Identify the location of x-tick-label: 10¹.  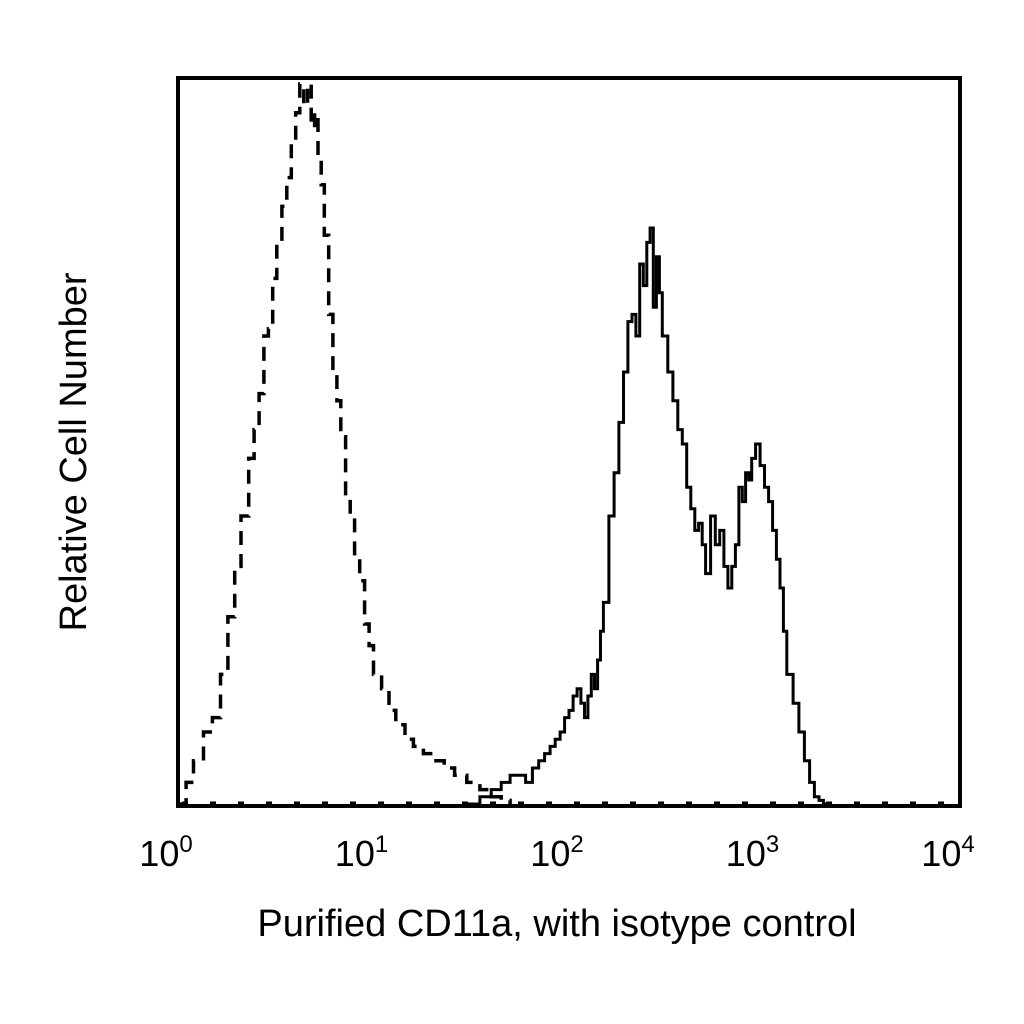
(361, 852).